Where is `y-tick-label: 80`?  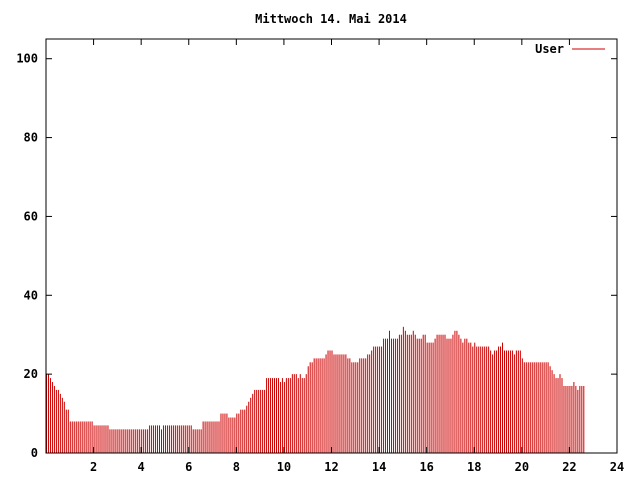
y-tick-label: 80 is located at coordinates (31, 138).